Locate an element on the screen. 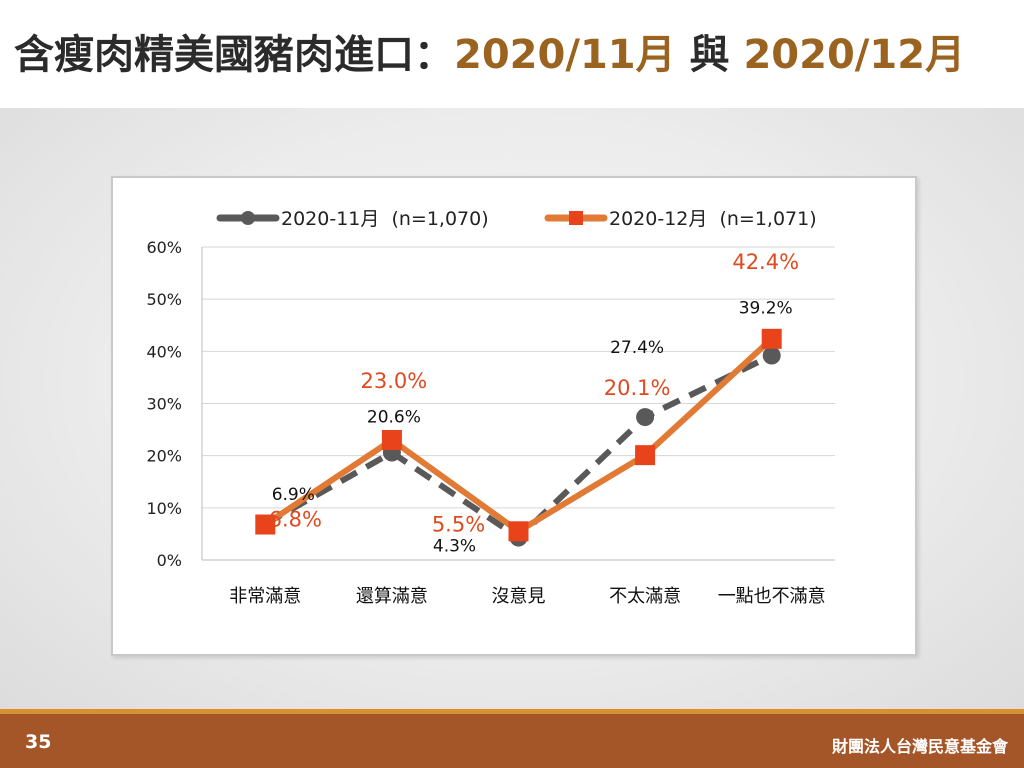 This screenshot has height=768, width=1024. x-axis-labels: 非常滿意 還算滿意 沒意見 不太滿意 一點也不滿意 is located at coordinates (527, 596).